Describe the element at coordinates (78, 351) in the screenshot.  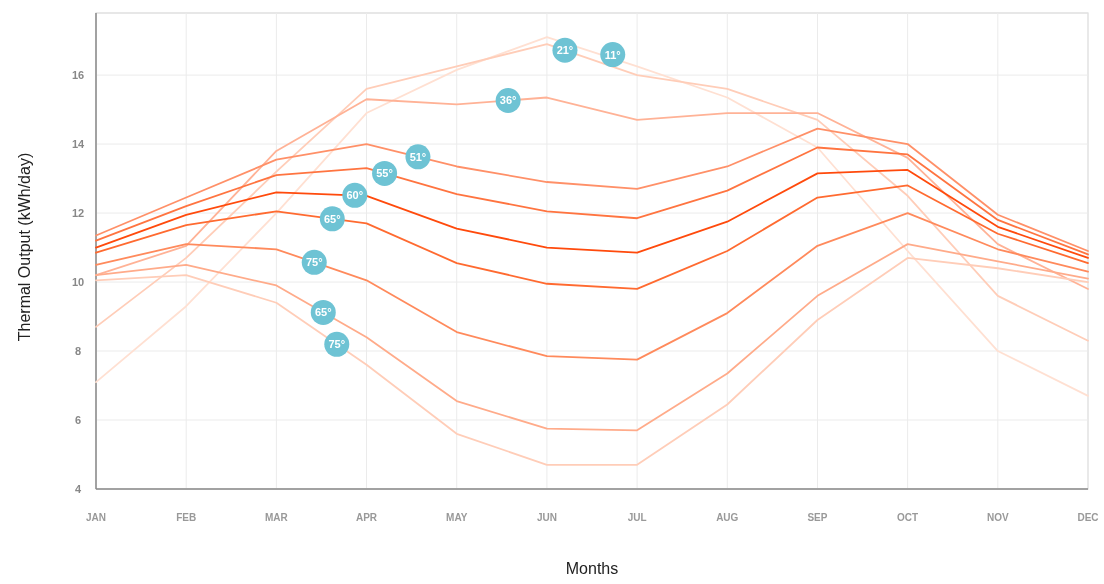
I see `y-tick-label: 8` at that location.